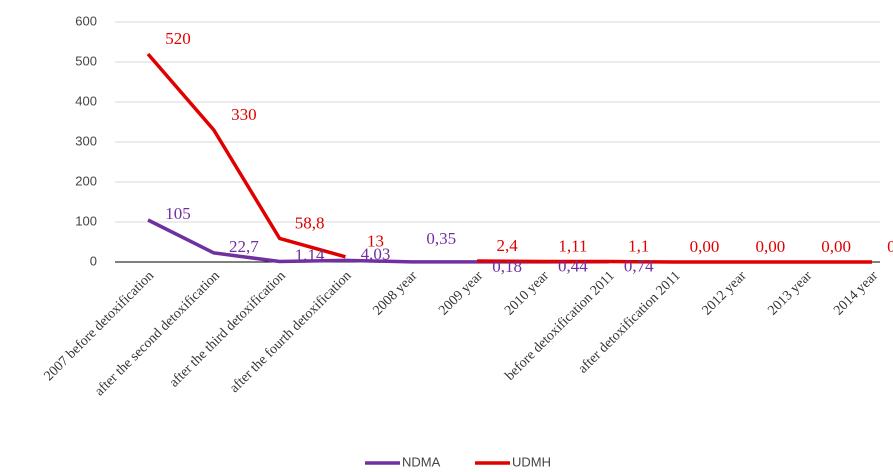  I want to click on data-label: 2,4, so click(507, 245).